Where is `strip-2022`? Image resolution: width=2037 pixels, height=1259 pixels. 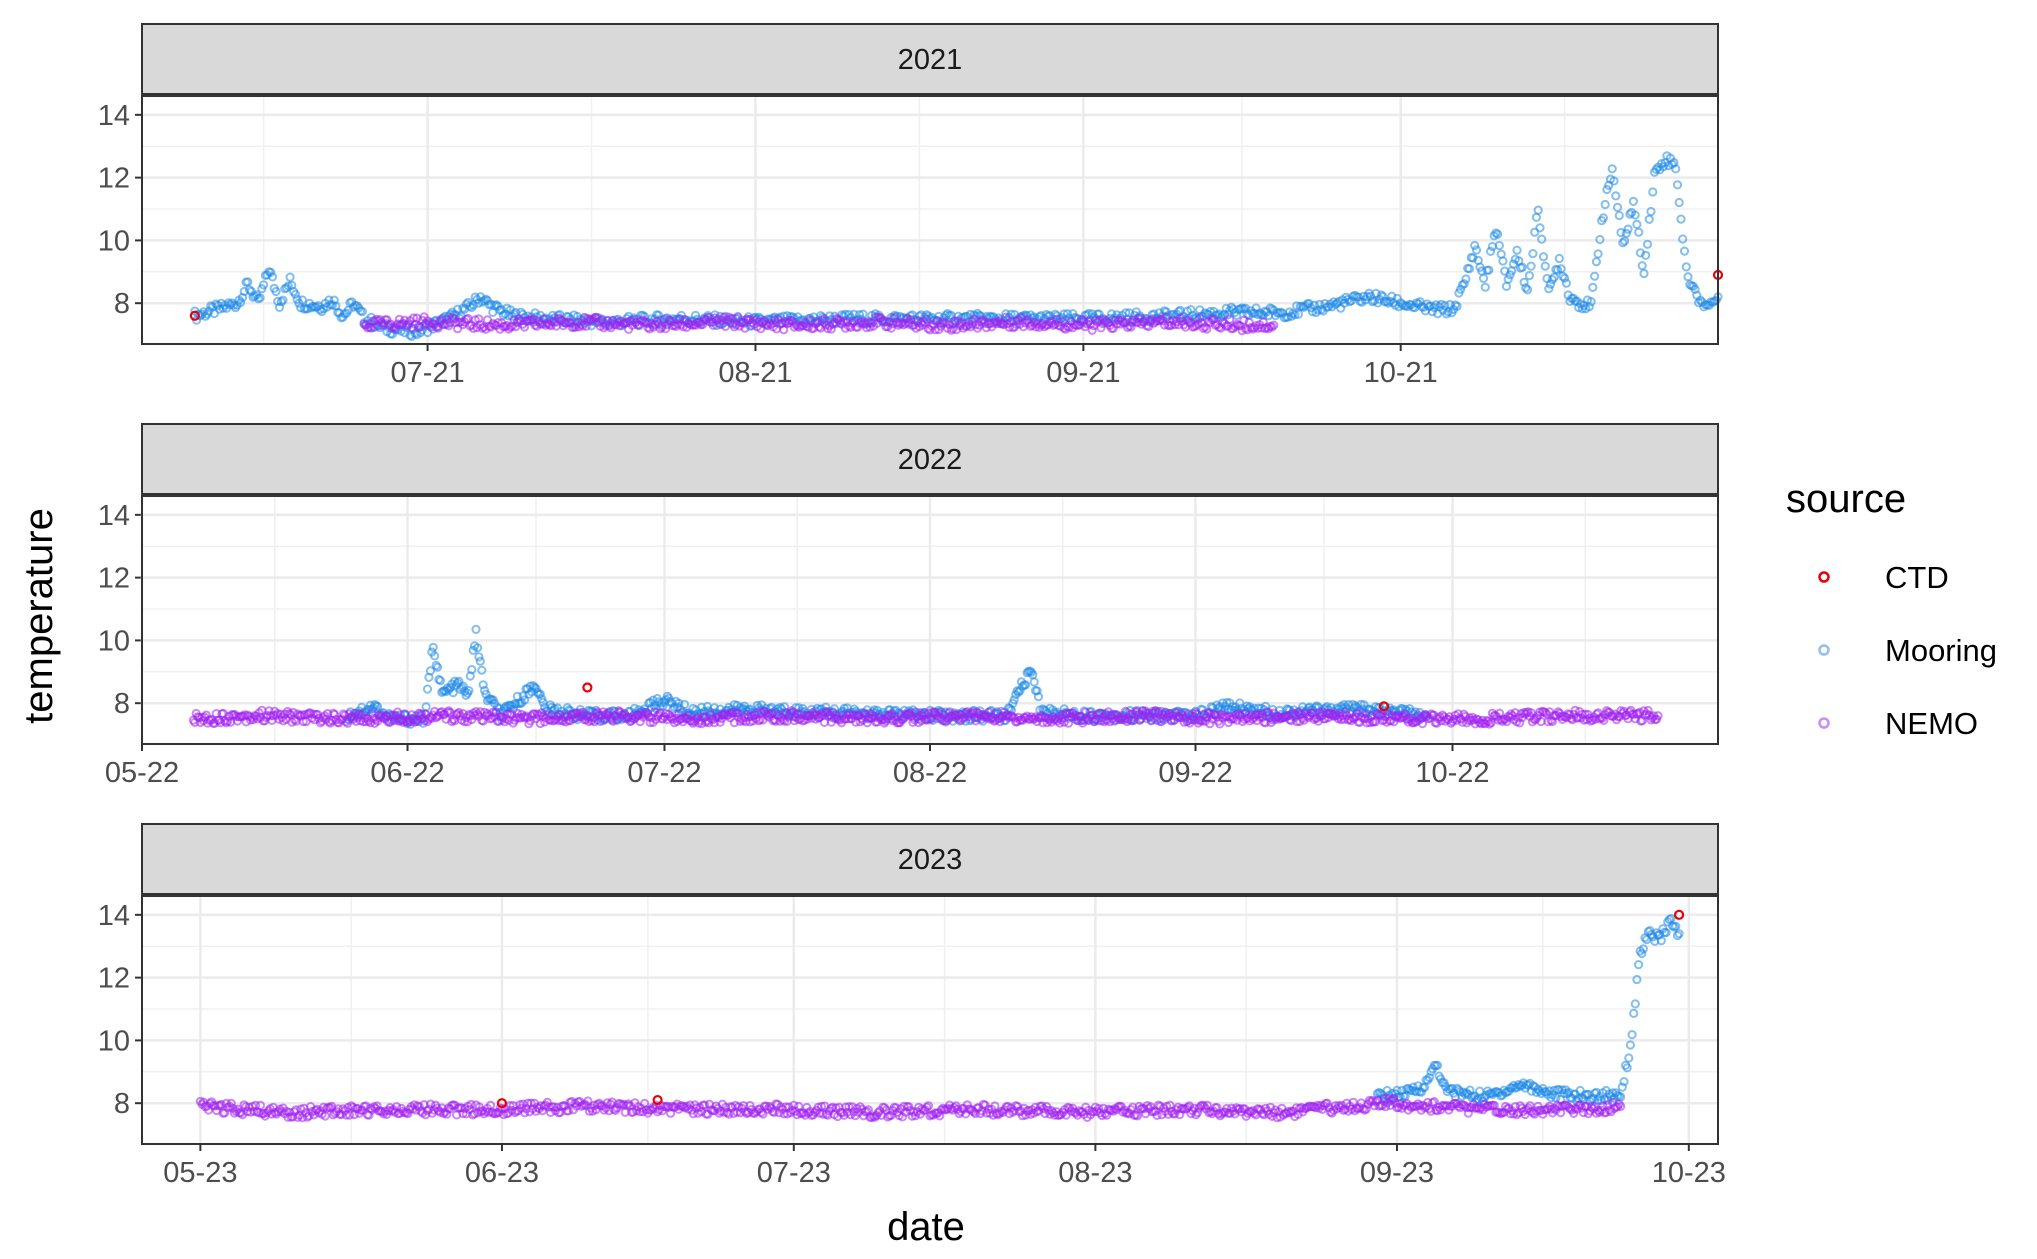 strip-2022 is located at coordinates (930, 459).